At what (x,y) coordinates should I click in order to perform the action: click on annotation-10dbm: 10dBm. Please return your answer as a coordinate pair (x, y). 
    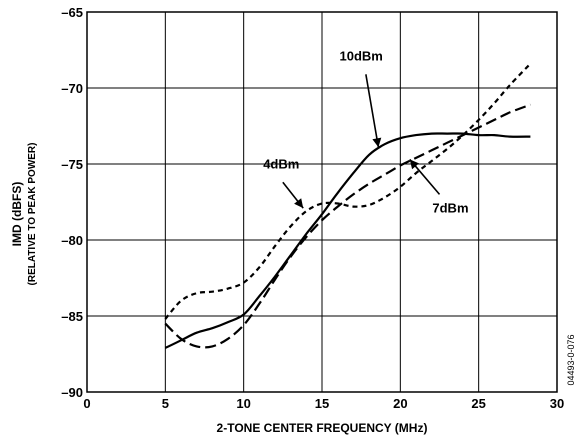
    Looking at the image, I should click on (360, 56).